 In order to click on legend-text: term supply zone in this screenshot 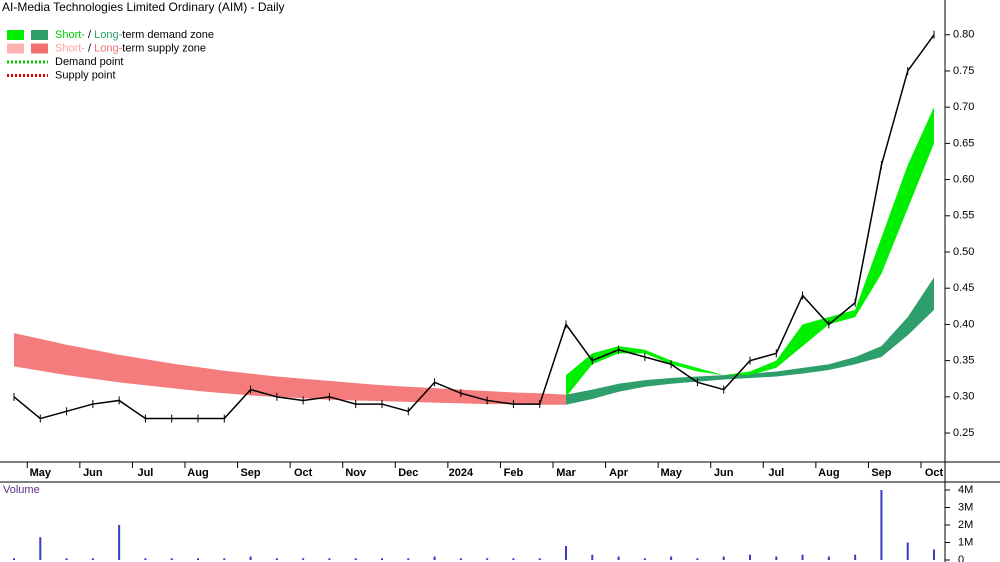, I will do `click(164, 48)`.